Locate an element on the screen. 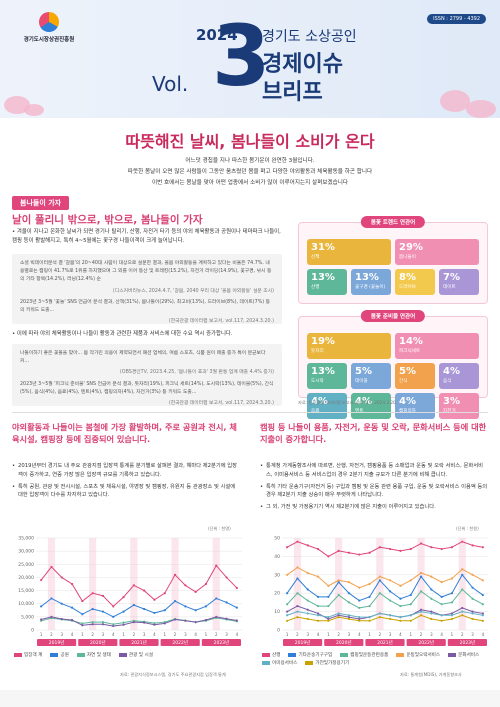 The height and width of the screenshot is (707, 500). x-tick-label: 3 is located at coordinates (390, 634).